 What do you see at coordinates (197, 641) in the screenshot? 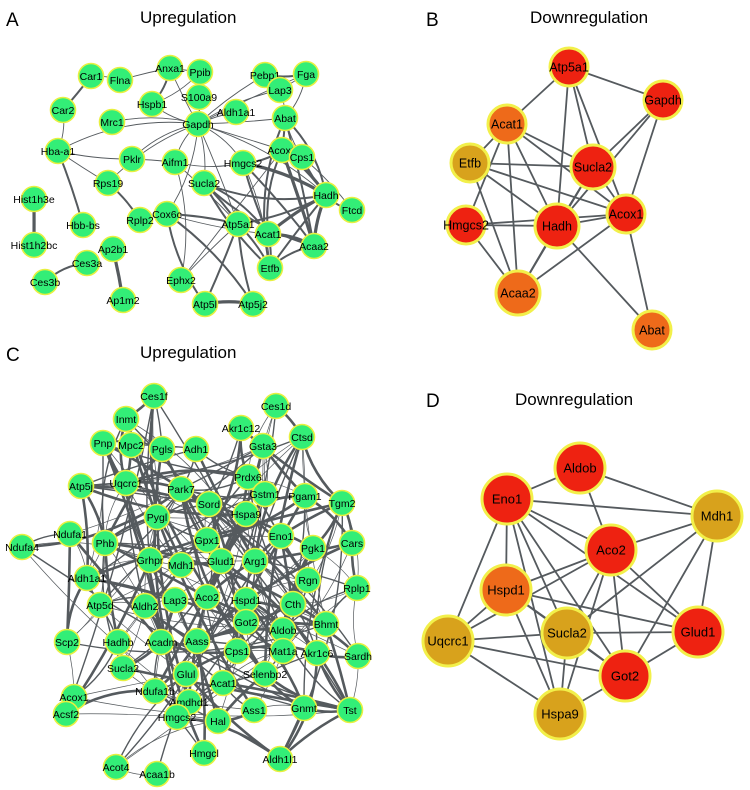
I see `panel-c-node-aass: Aass` at bounding box center [197, 641].